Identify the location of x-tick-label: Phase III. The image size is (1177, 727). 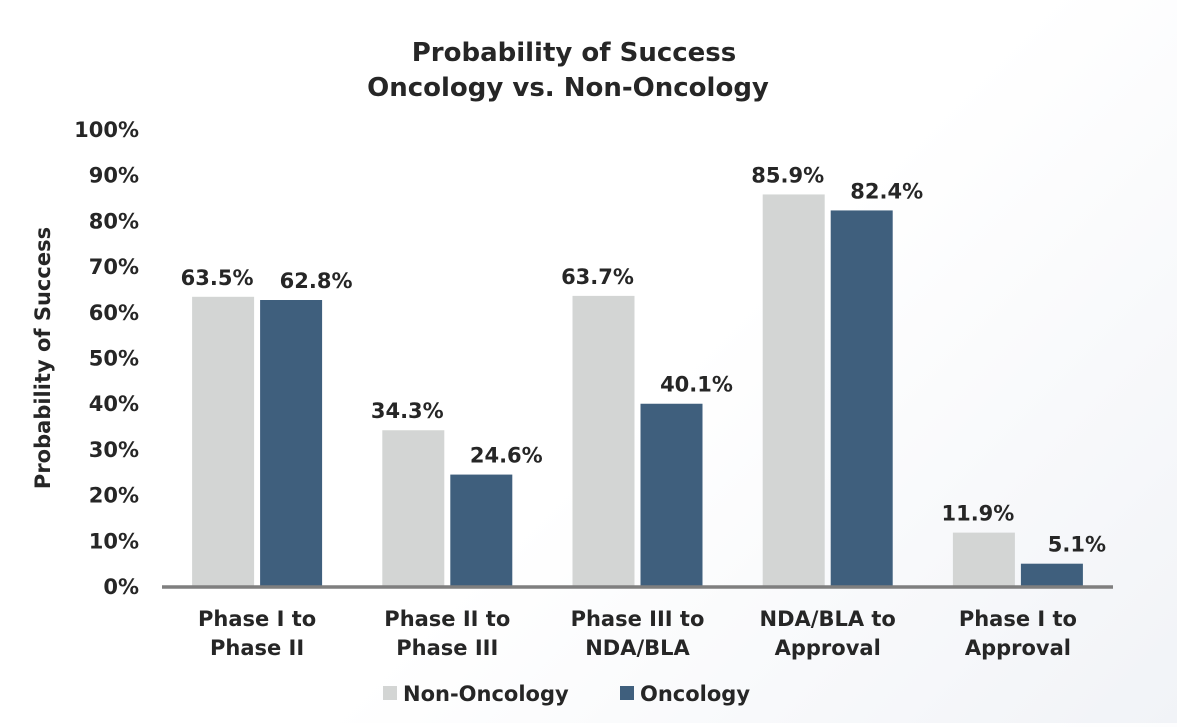
(447, 648).